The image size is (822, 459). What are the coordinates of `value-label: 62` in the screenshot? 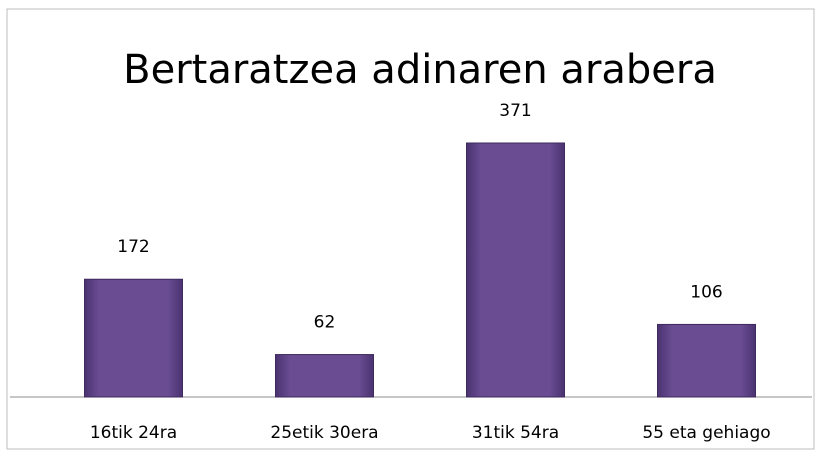 It's located at (325, 323).